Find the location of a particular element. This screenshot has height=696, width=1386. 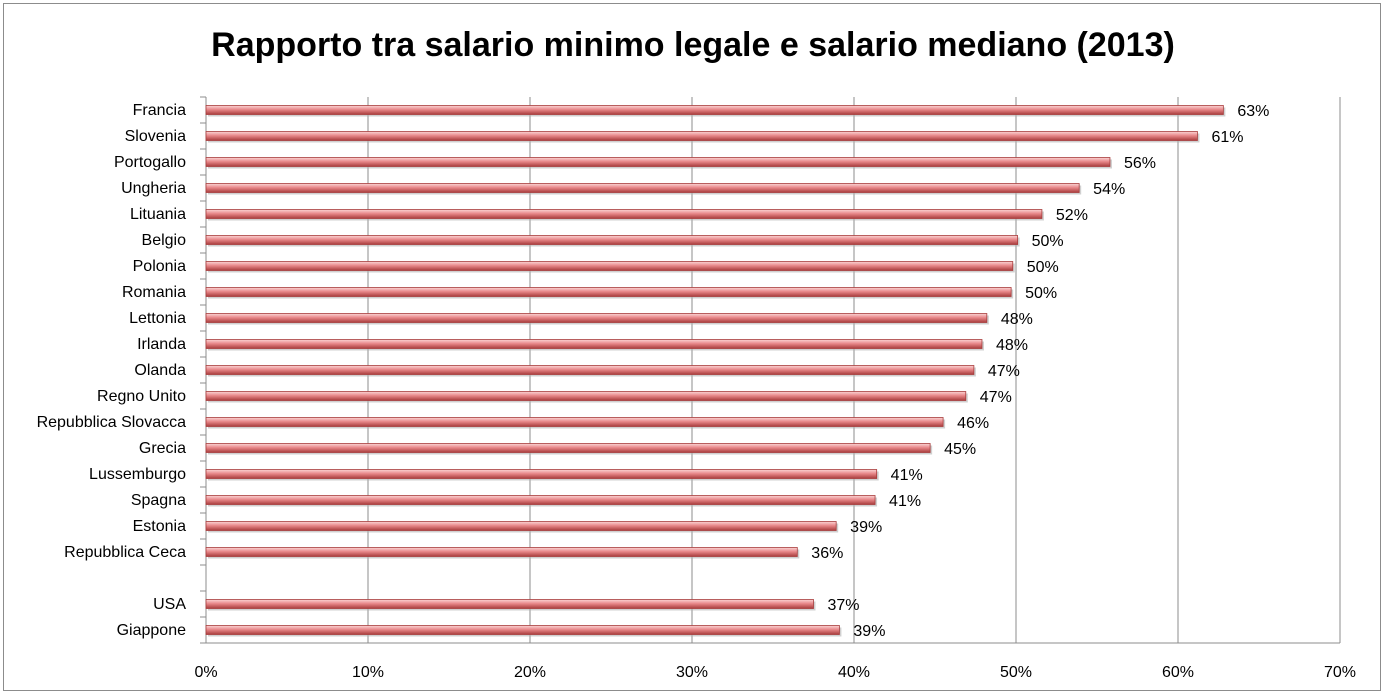

category-label: USA is located at coordinates (169, 604).